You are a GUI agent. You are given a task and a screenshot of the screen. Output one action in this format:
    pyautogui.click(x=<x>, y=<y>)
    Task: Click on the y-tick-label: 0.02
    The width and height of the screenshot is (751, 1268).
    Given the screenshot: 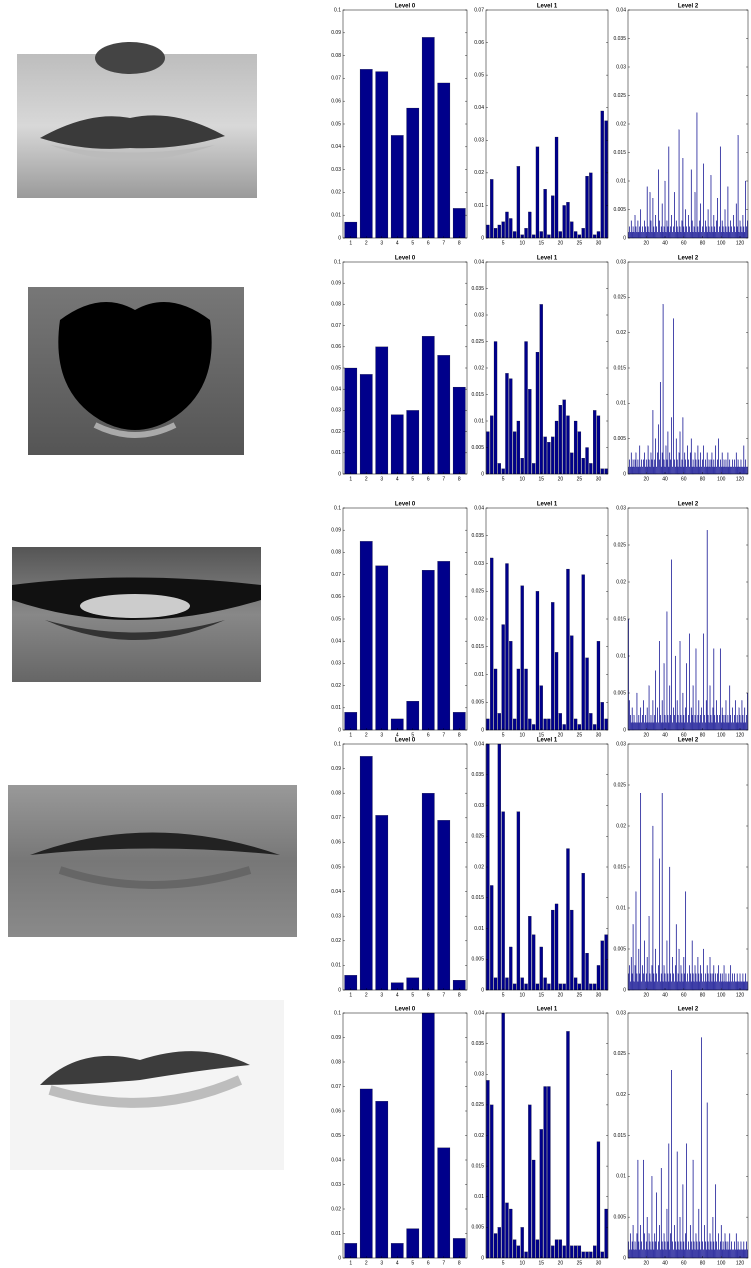 What is the action you would take?
    pyautogui.click(x=621, y=1095)
    